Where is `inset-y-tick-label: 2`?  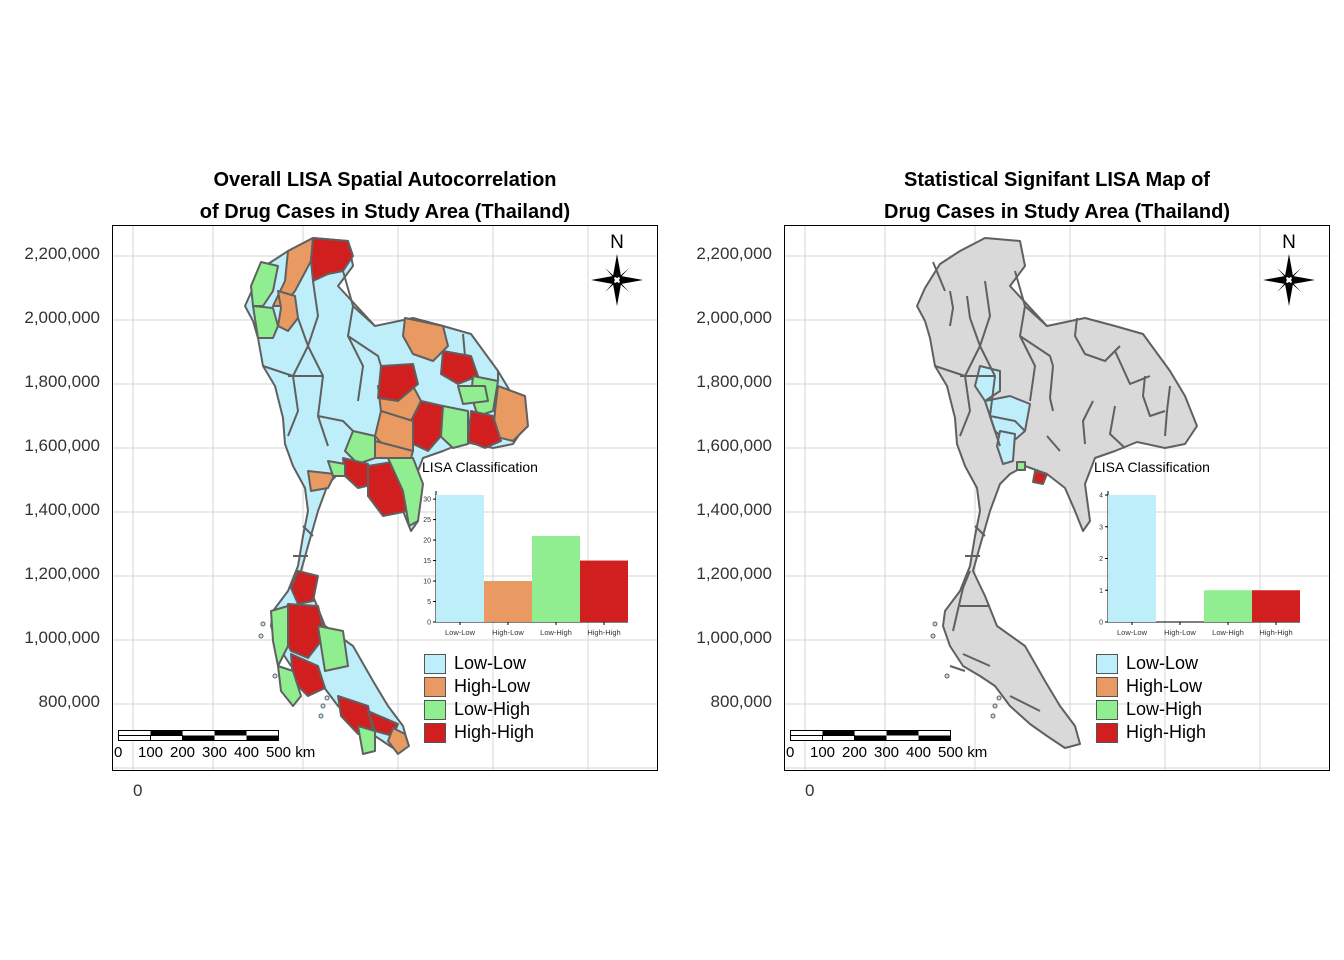 inset-y-tick-label: 2 is located at coordinates (1101, 559).